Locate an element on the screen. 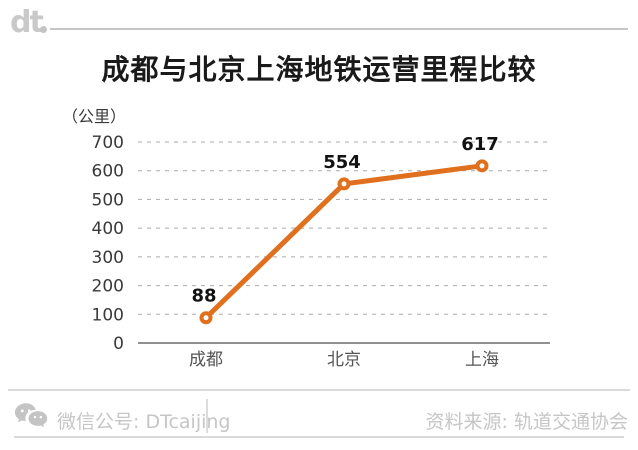 The image size is (638, 450). y-tick-label: 700 is located at coordinates (108, 143).